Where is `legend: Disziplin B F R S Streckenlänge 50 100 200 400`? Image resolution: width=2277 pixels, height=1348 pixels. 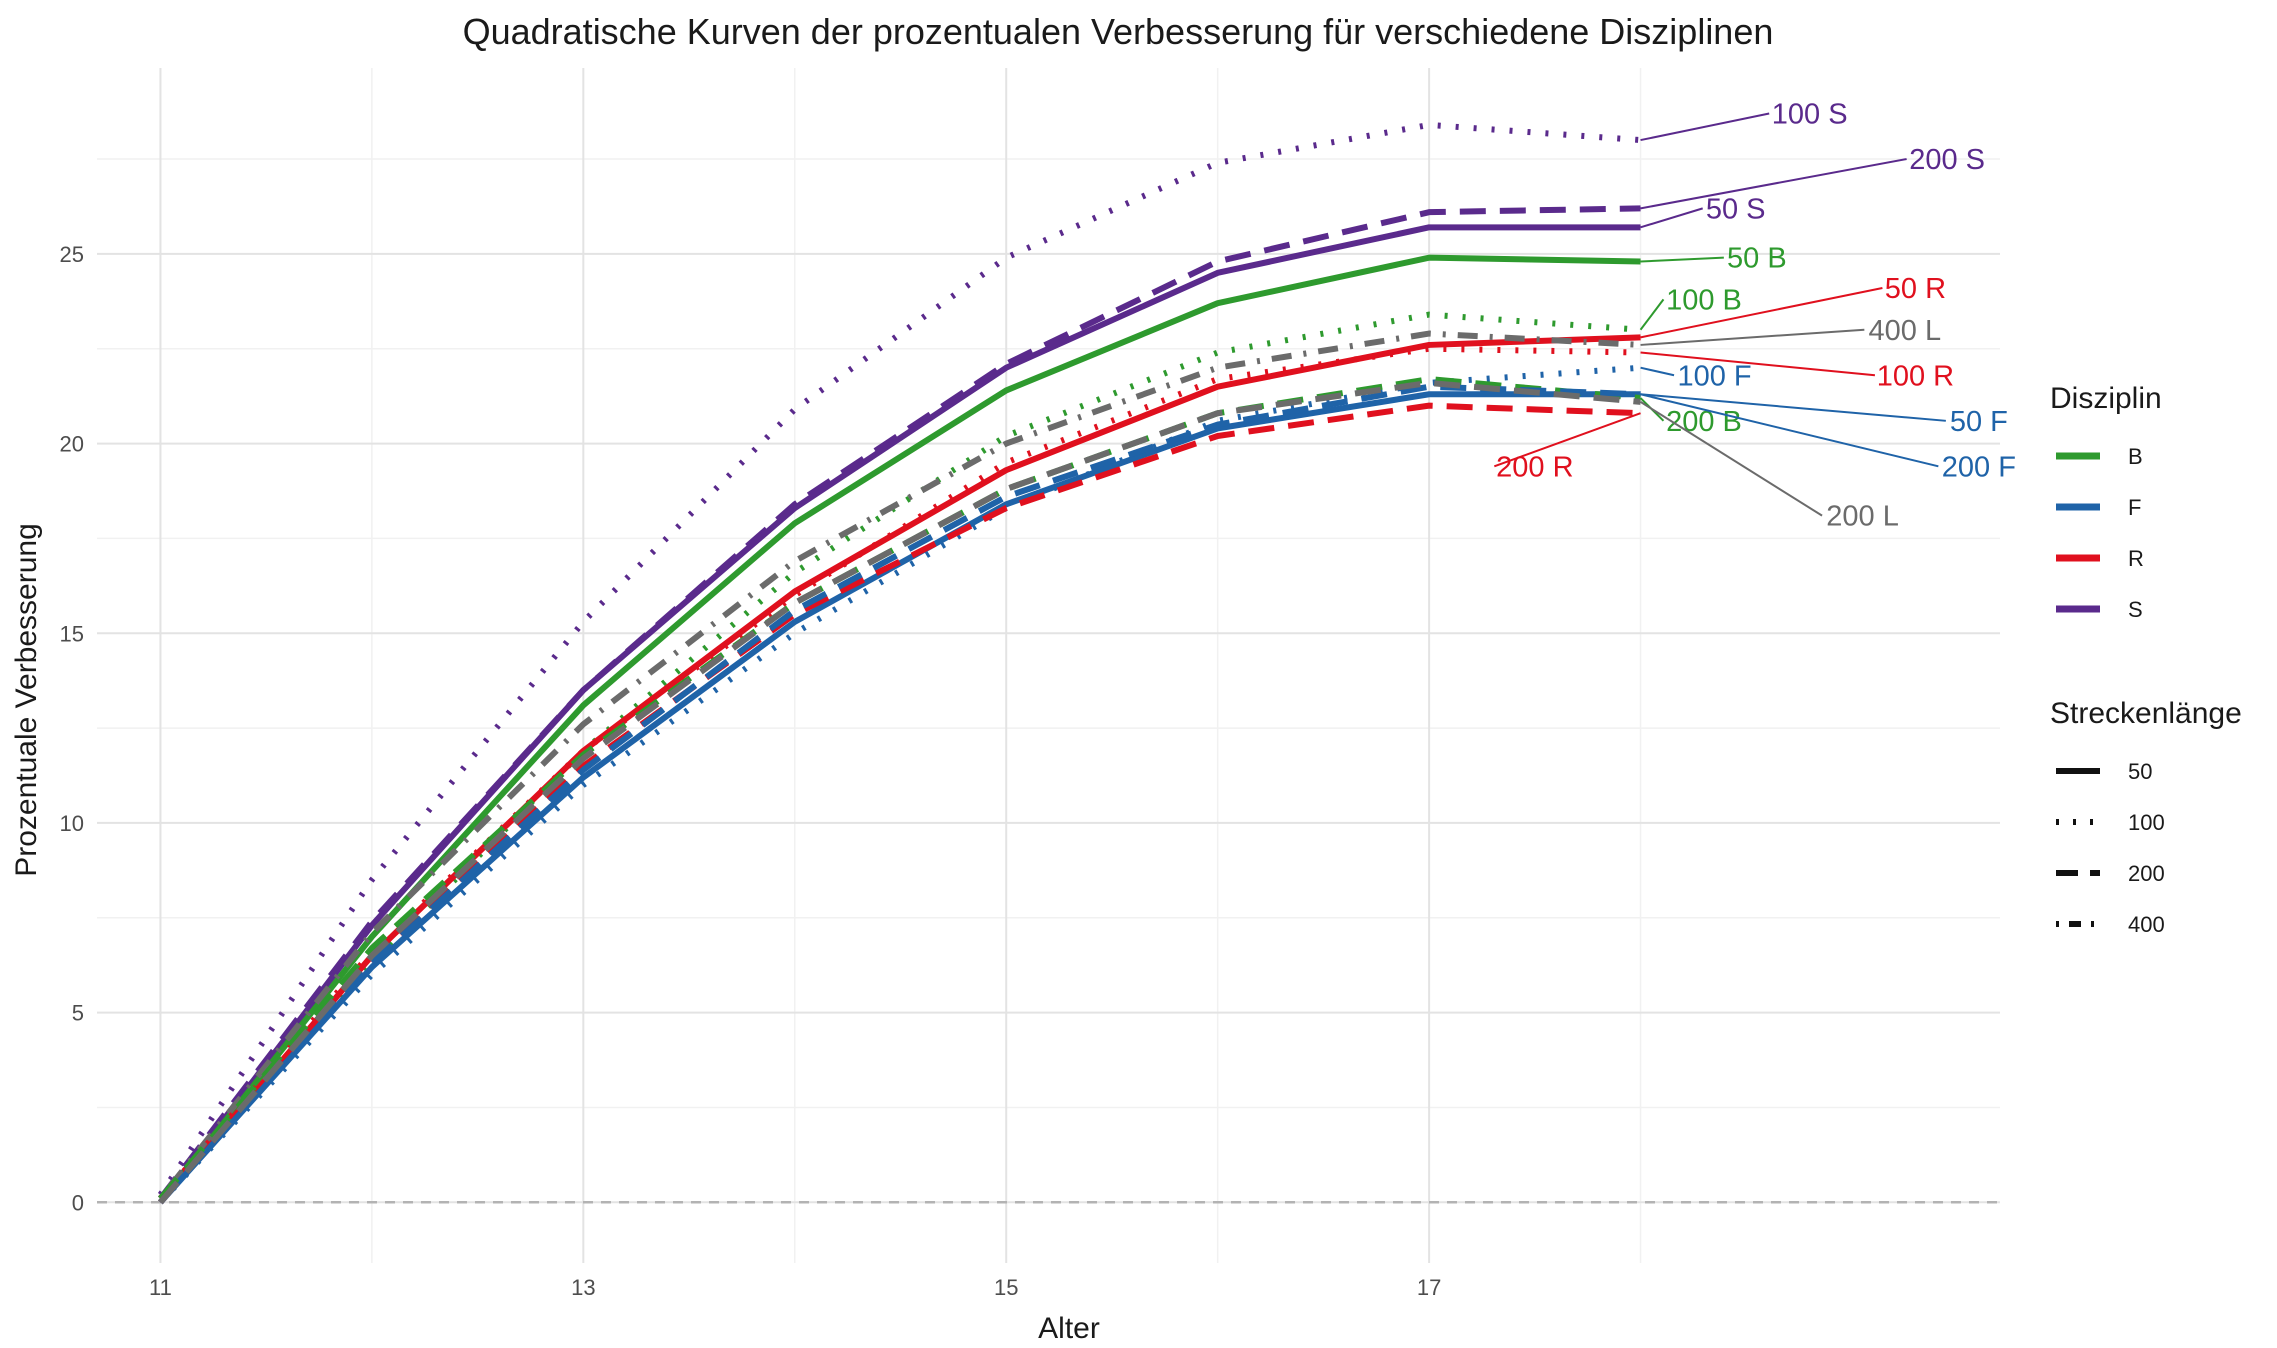
legend: Disziplin B F R S Streckenlänge 50 100 200 400 is located at coordinates (2146, 659).